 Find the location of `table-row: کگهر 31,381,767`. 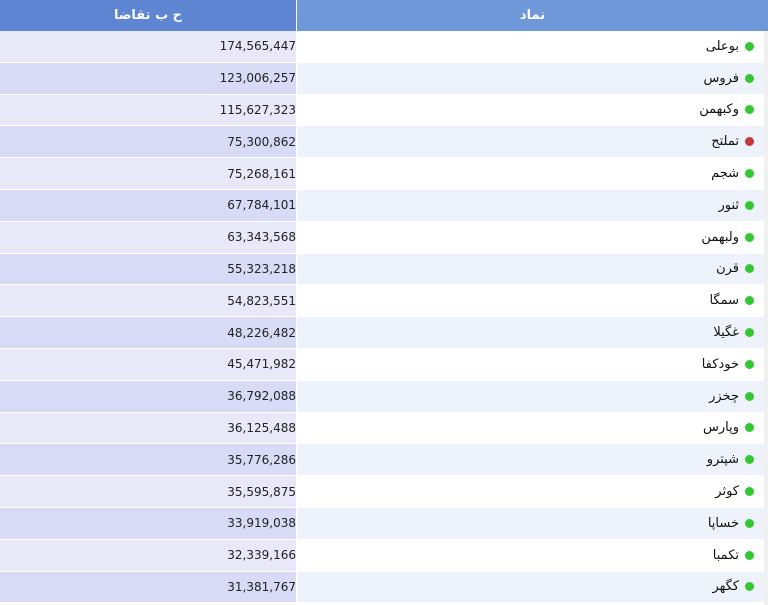

table-row: کگهر 31,381,767 is located at coordinates (384, 587).